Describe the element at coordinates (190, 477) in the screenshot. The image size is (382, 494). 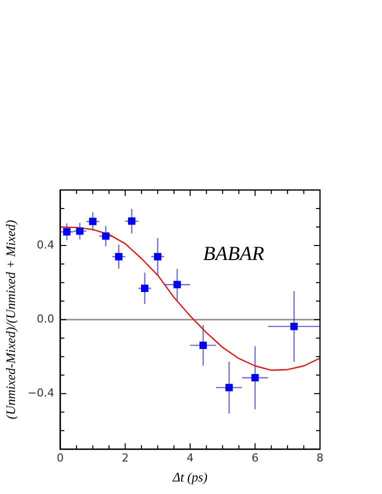
I see `x-axis-title: Δt (ps)` at that location.